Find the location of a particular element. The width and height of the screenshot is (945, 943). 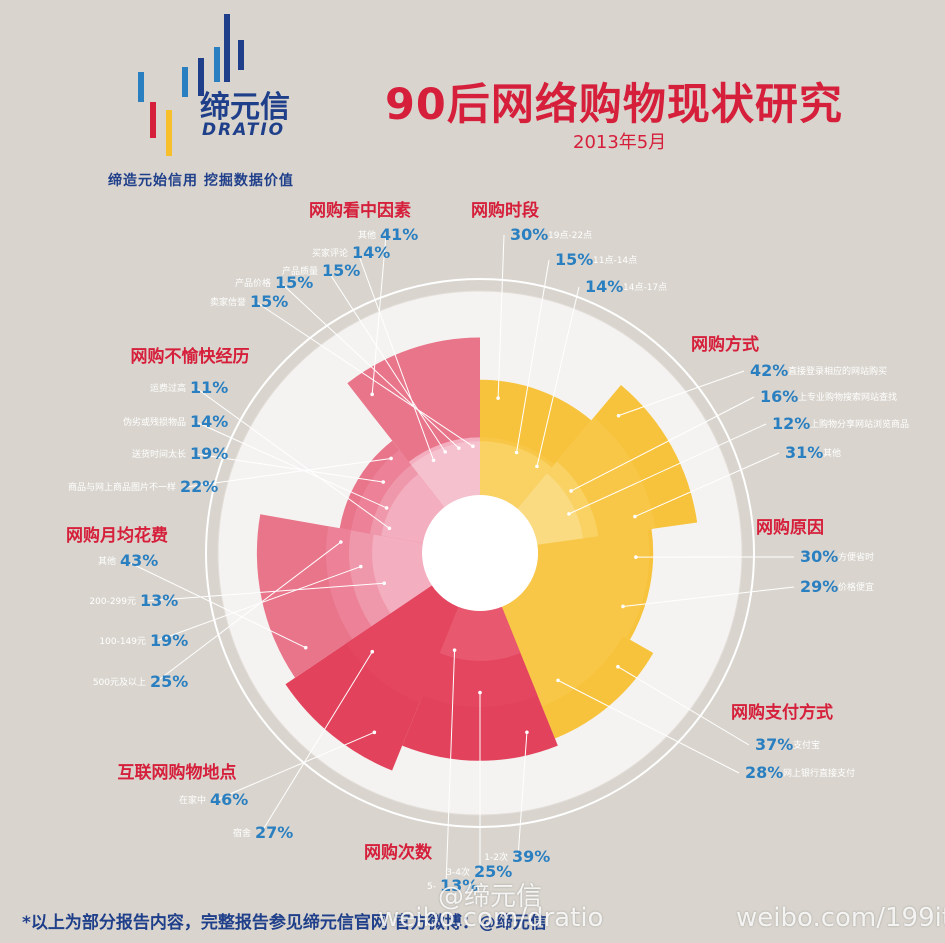

data-label: 100-149元 is located at coordinates (122, 642).